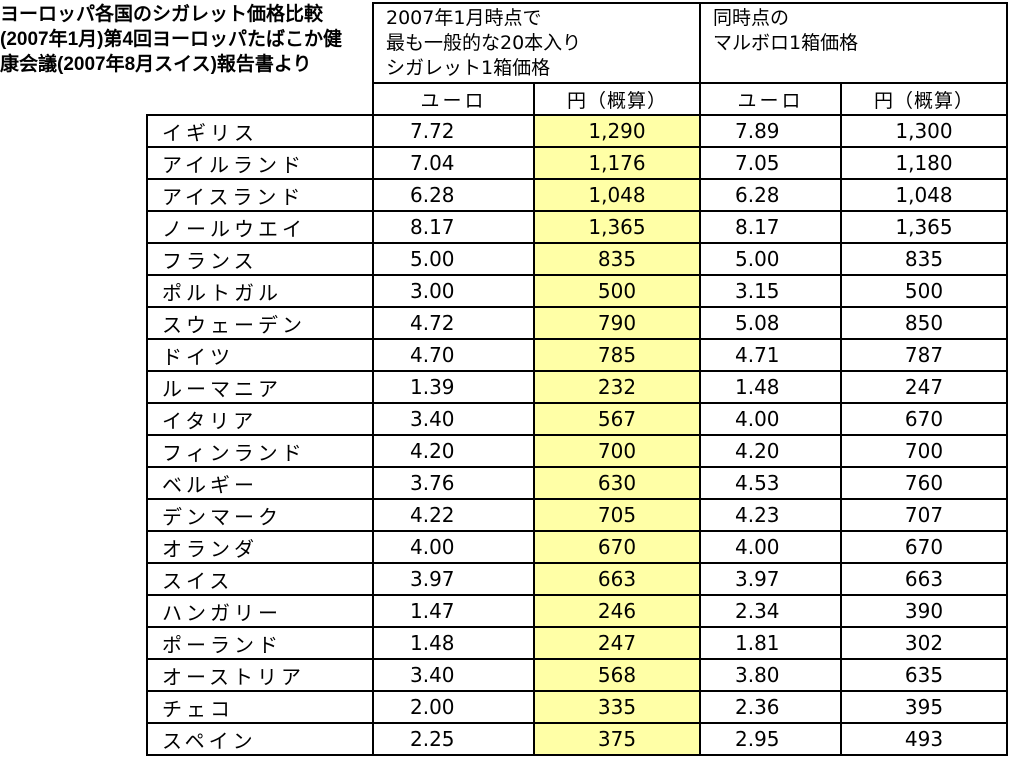  What do you see at coordinates (260, 419) in the screenshot?
I see `country-cell: イタリア` at bounding box center [260, 419].